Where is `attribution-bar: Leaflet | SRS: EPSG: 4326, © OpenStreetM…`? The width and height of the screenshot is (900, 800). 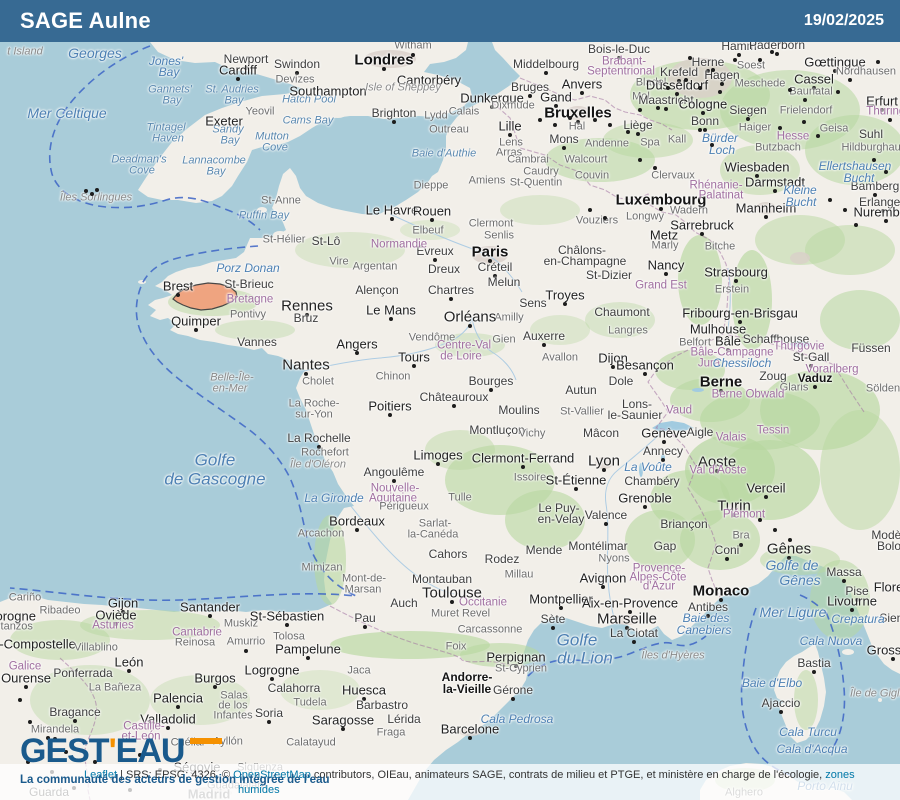
attribution-bar: Leaflet | SRS: EPSG: 4326, © OpenStreetM… is located at coordinates (450, 782).